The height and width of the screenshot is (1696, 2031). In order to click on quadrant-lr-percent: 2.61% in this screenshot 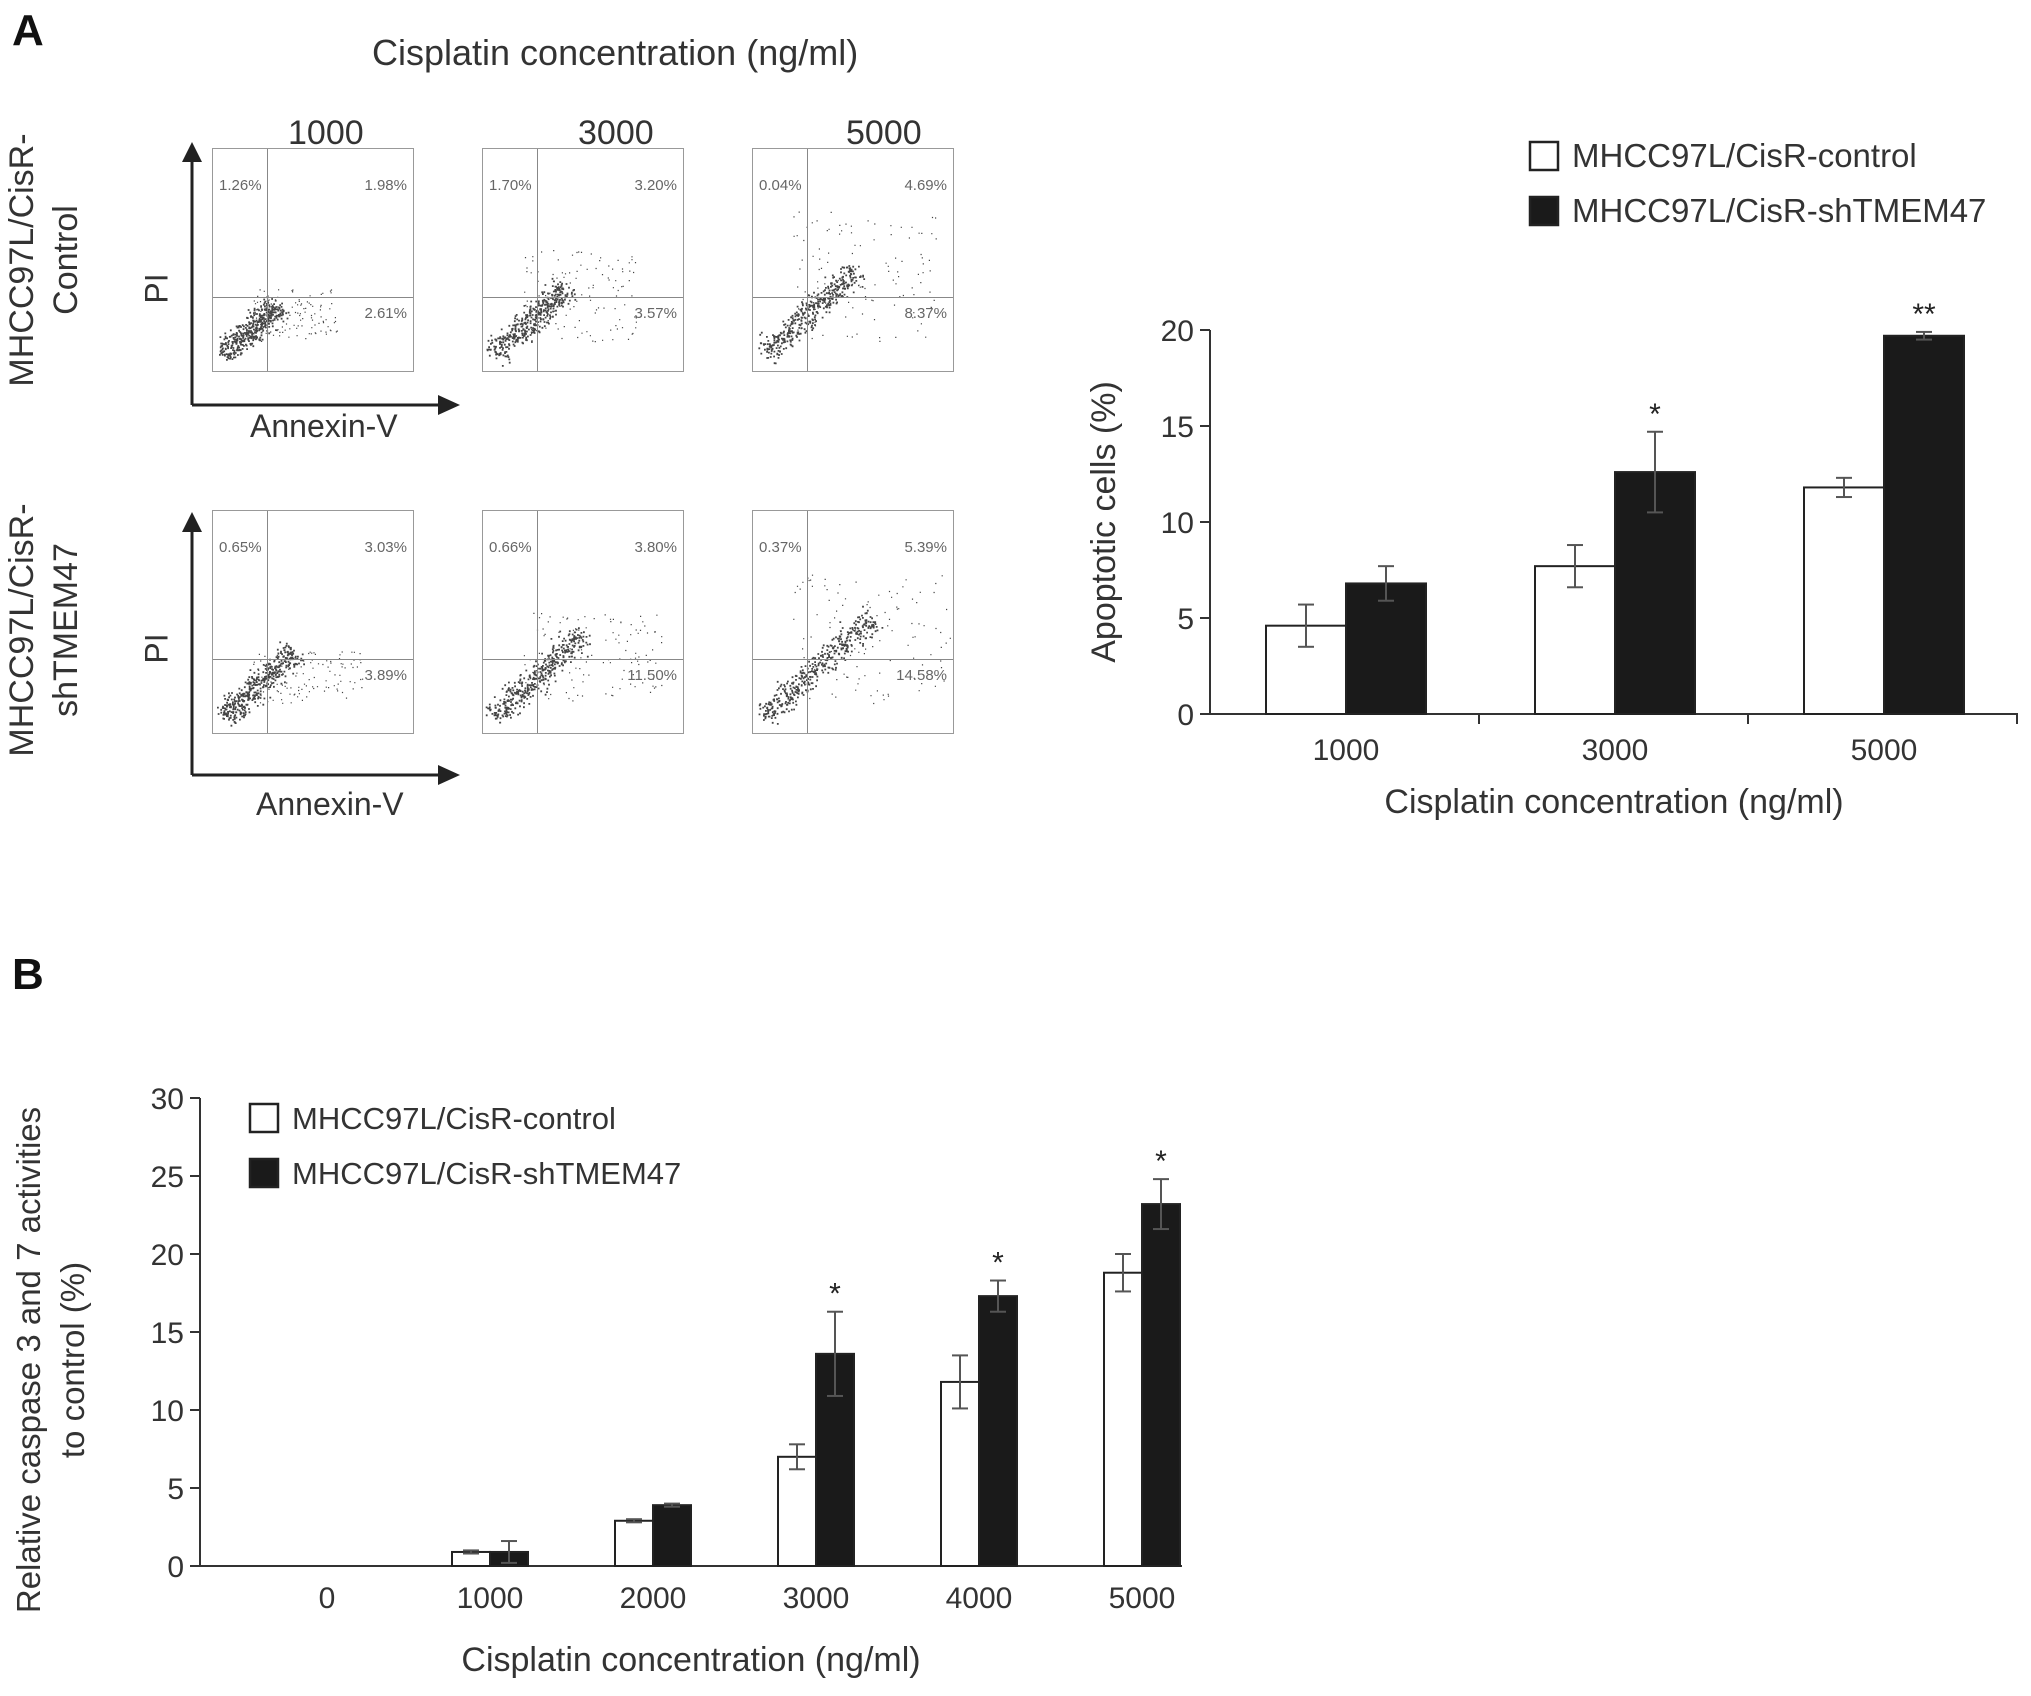, I will do `click(385, 313)`.